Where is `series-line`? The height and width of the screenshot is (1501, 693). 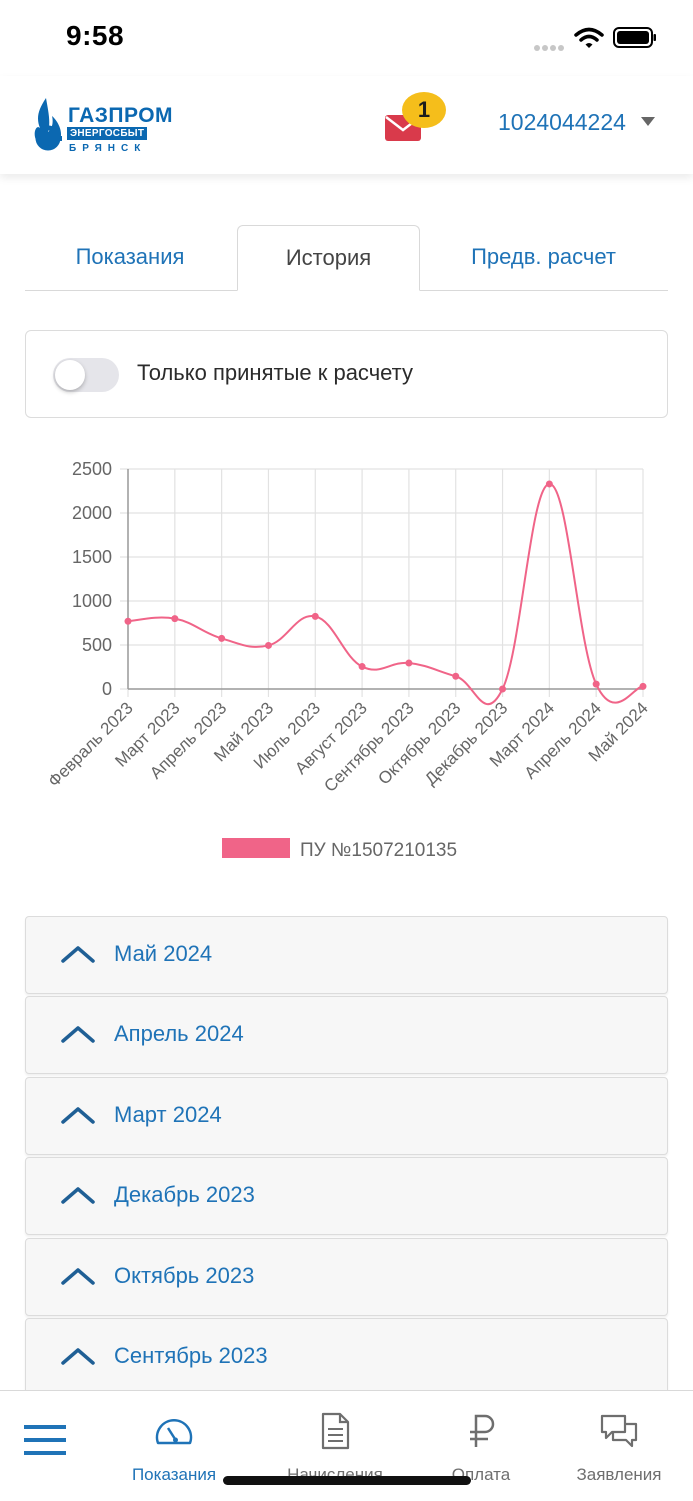 series-line is located at coordinates (385, 594).